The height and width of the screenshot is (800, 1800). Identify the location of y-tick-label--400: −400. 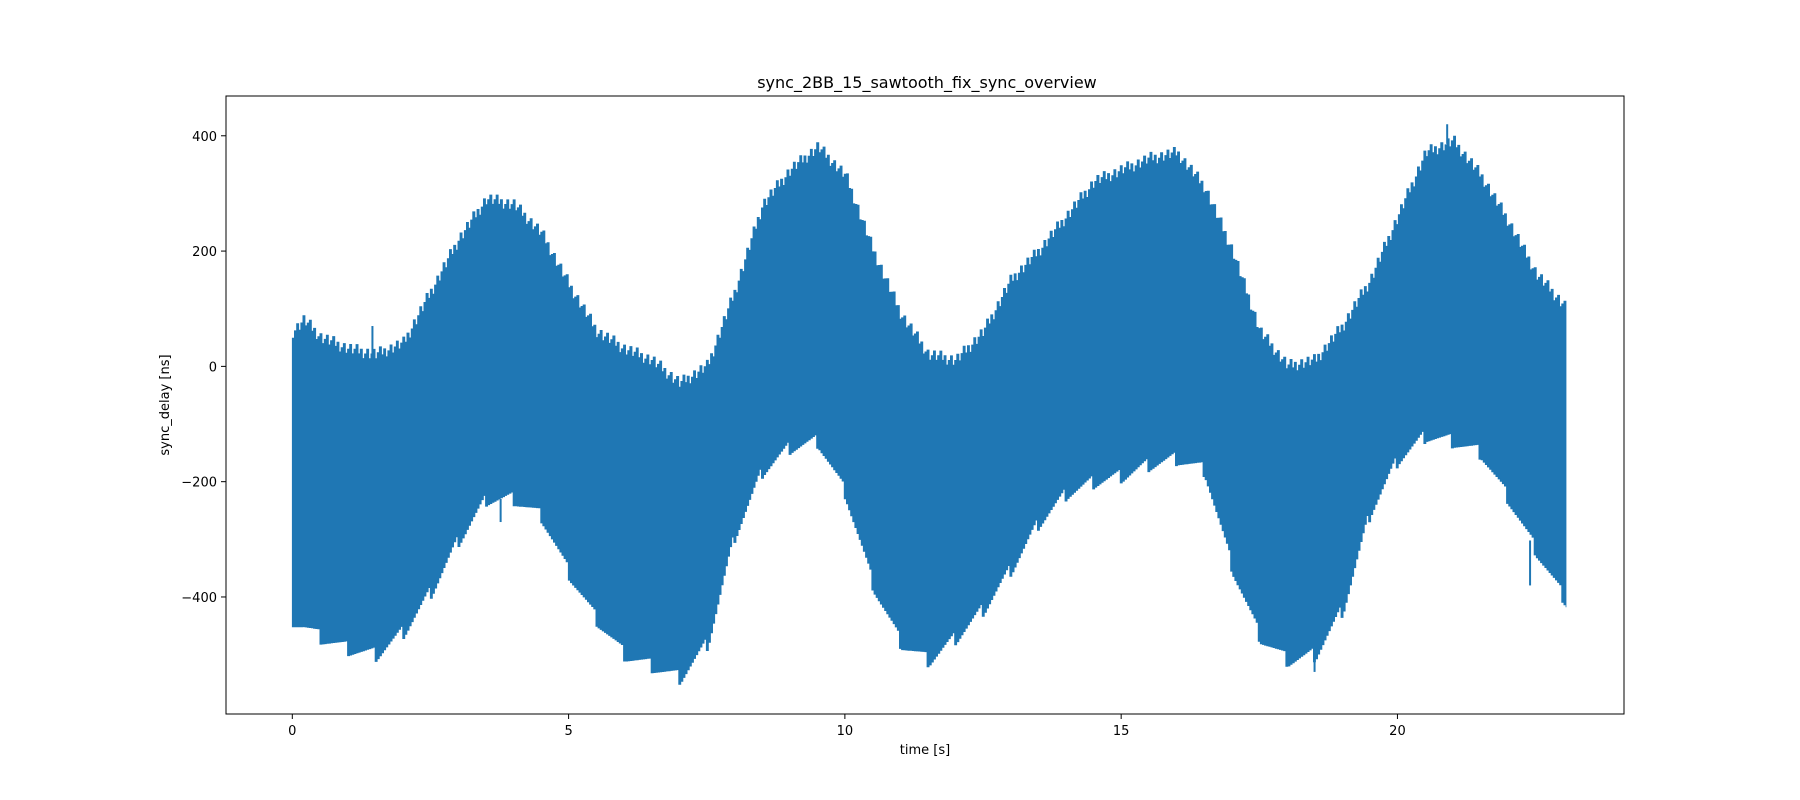
(199, 598).